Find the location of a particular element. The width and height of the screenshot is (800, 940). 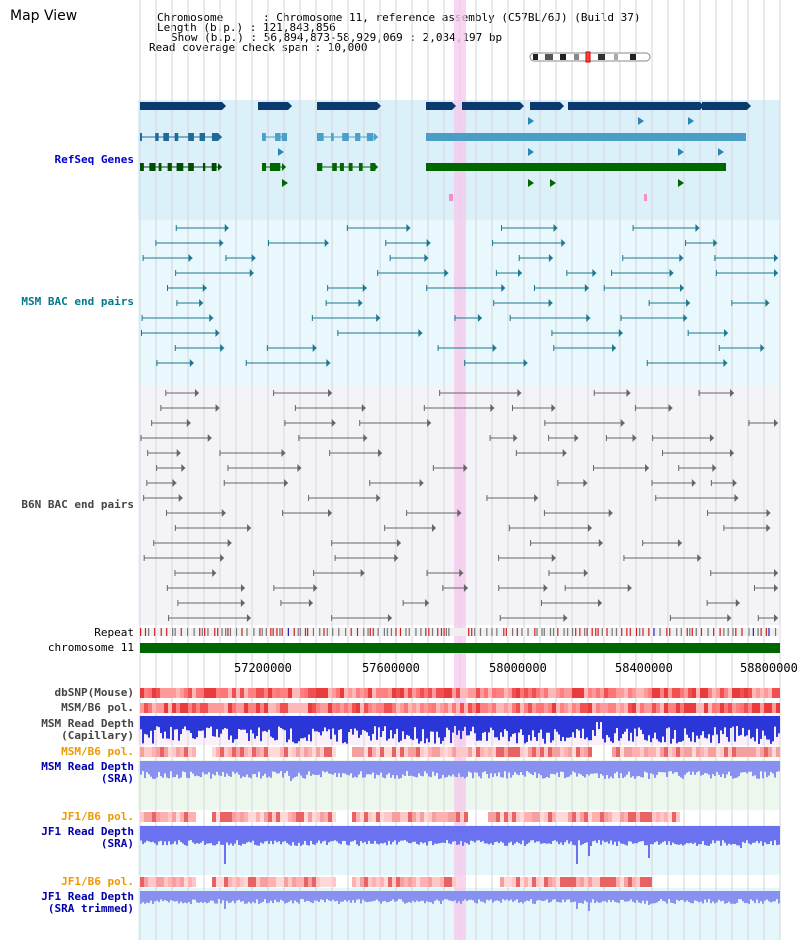

b6n-bac-end is located at coordinates (242, 603).